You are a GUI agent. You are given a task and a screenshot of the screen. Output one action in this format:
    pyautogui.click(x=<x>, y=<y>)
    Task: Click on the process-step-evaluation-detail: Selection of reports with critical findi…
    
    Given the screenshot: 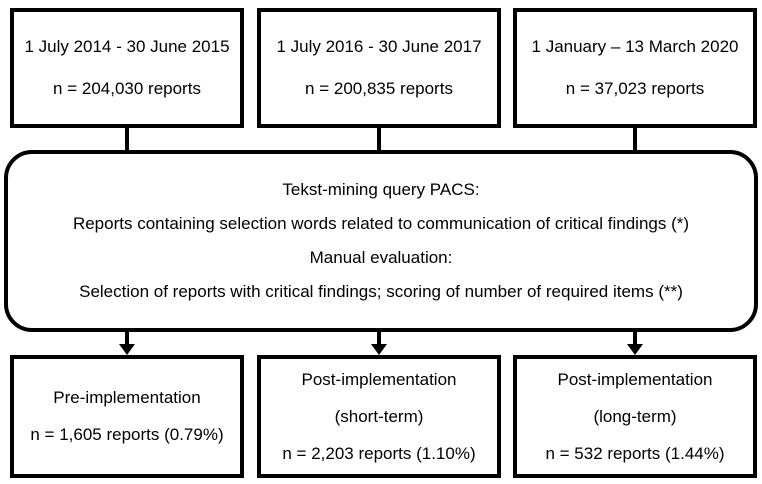 What is the action you would take?
    pyautogui.click(x=381, y=291)
    